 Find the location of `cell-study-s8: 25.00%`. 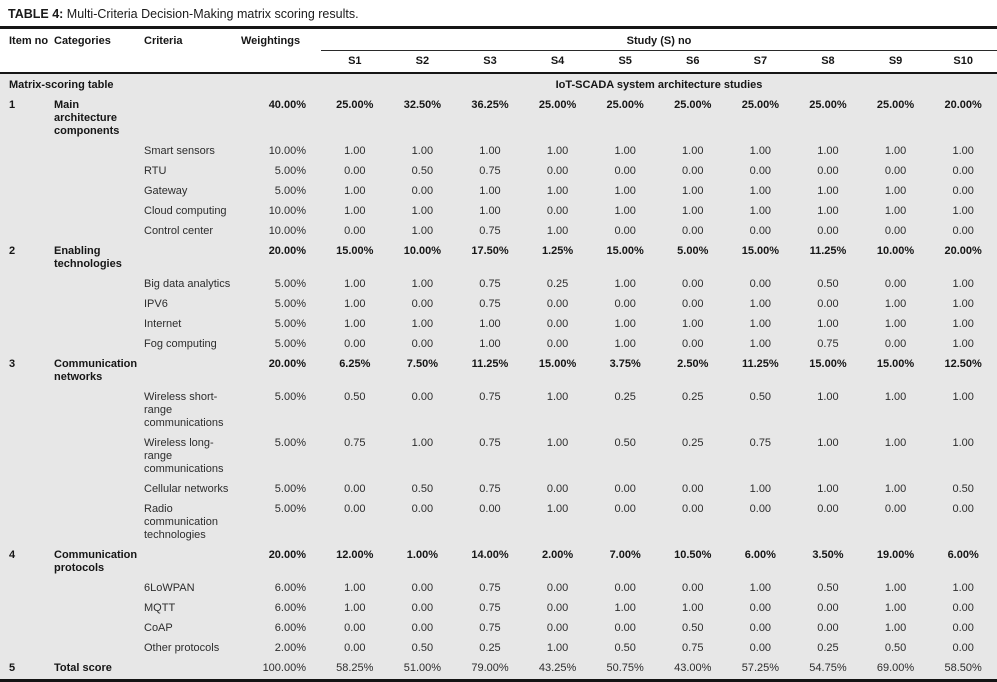

cell-study-s8: 25.00% is located at coordinates (828, 105).